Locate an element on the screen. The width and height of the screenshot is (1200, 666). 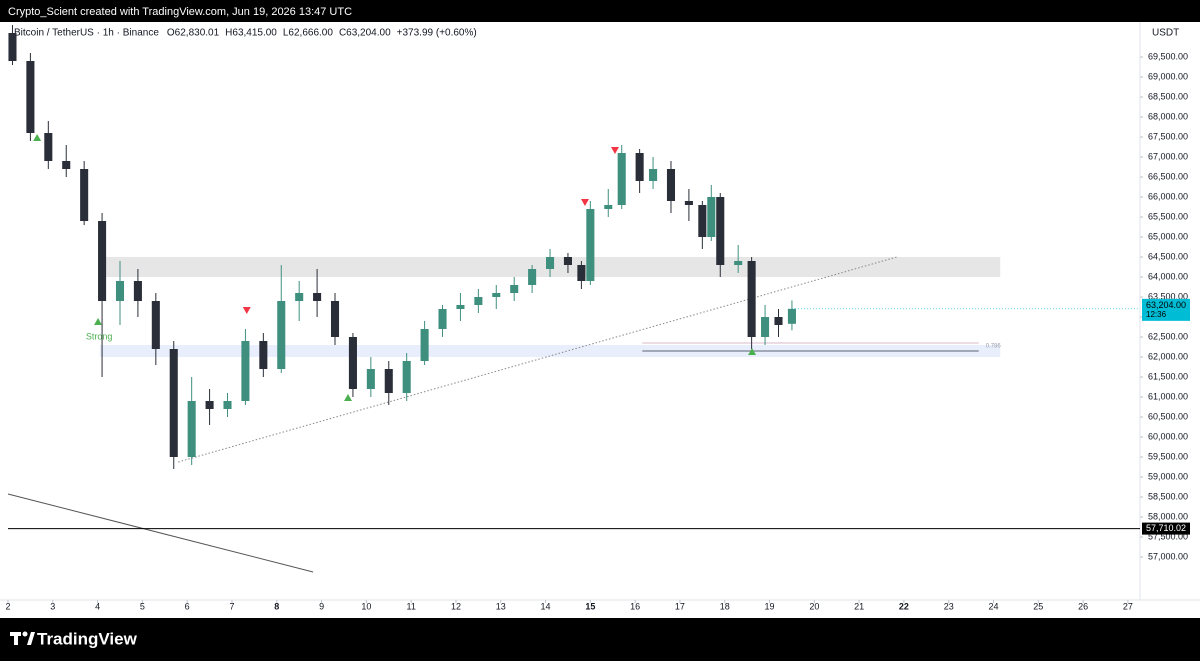
x-tick-label: 20 is located at coordinates (814, 606).